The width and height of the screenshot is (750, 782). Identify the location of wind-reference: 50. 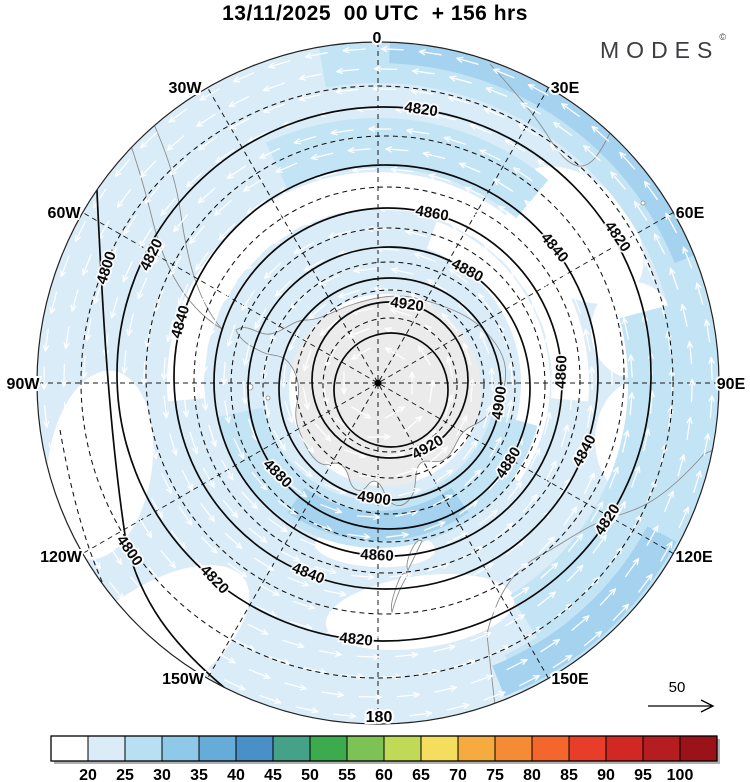
(681, 696).